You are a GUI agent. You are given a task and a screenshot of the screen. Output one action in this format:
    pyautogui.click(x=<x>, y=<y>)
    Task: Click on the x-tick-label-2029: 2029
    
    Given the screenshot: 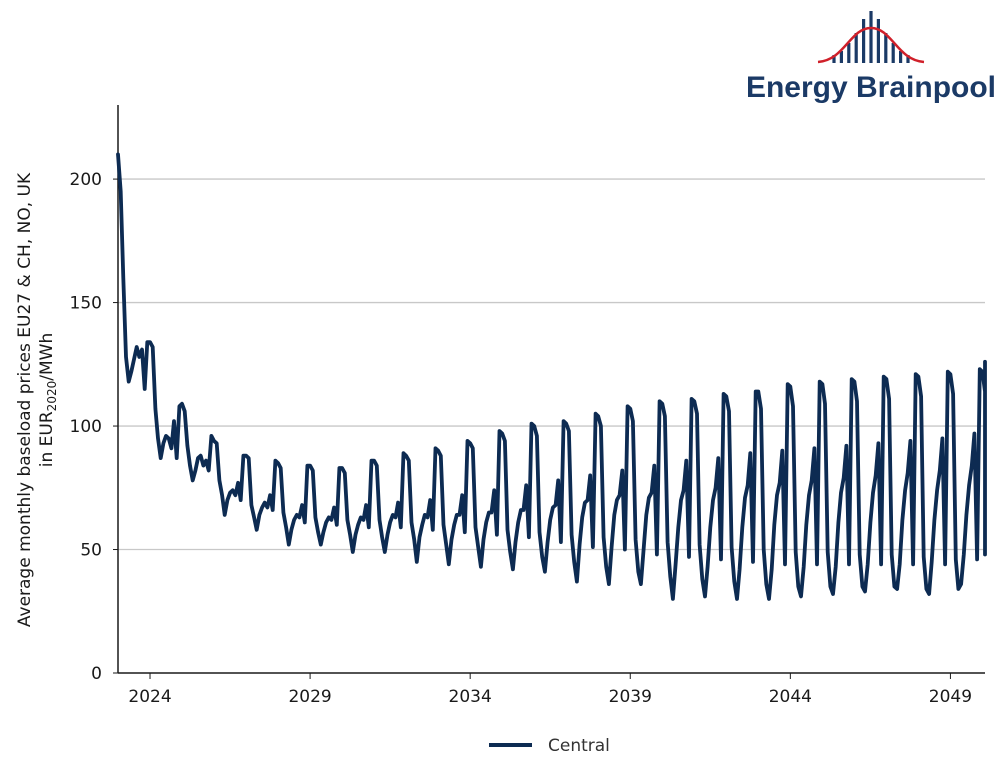 What is the action you would take?
    pyautogui.click(x=309, y=697)
    